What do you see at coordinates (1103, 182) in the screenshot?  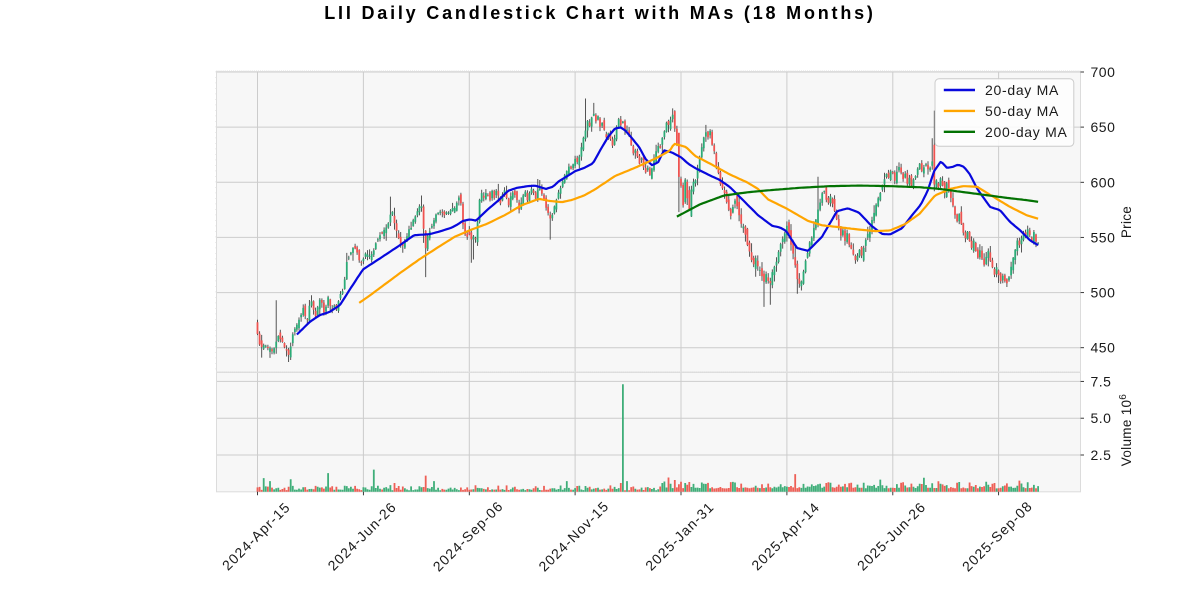 I see `svg-text: 600` at bounding box center [1103, 182].